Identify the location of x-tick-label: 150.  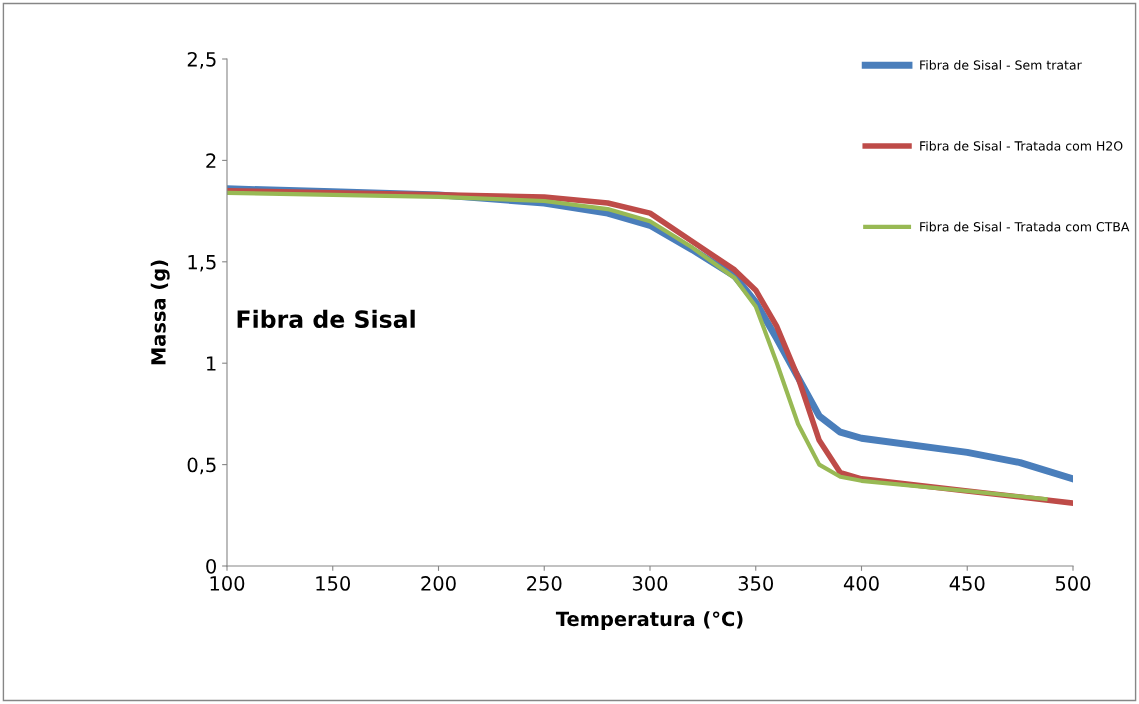
(333, 583).